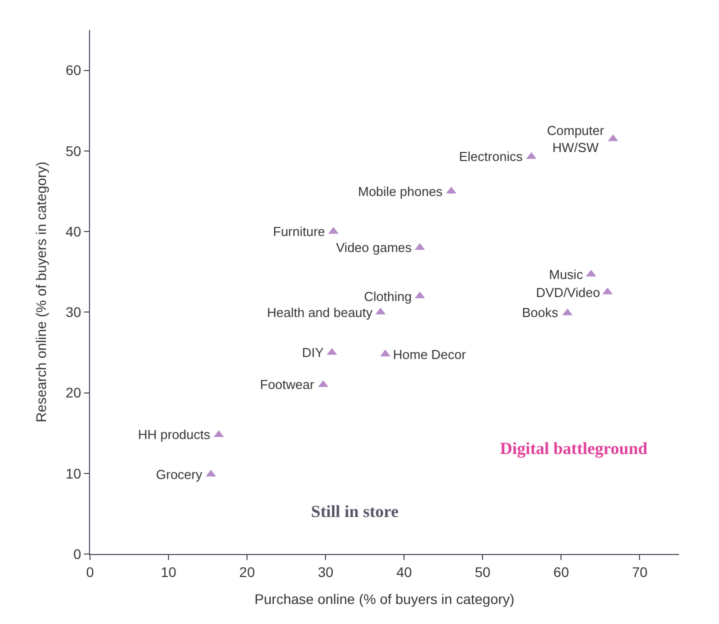 This screenshot has height=624, width=719. I want to click on annotation: Mobile phones, so click(401, 191).